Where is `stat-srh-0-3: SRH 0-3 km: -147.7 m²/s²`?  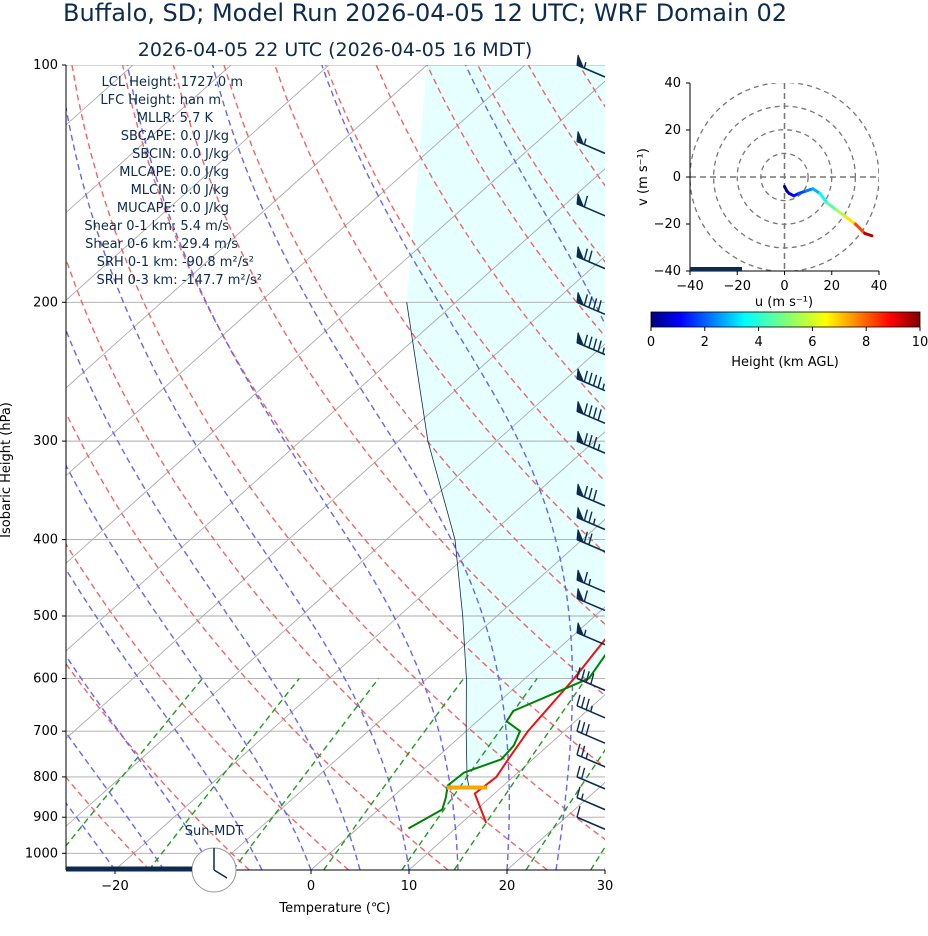 stat-srh-0-3: SRH 0-3 km: -147.7 m²/s² is located at coordinates (179, 280).